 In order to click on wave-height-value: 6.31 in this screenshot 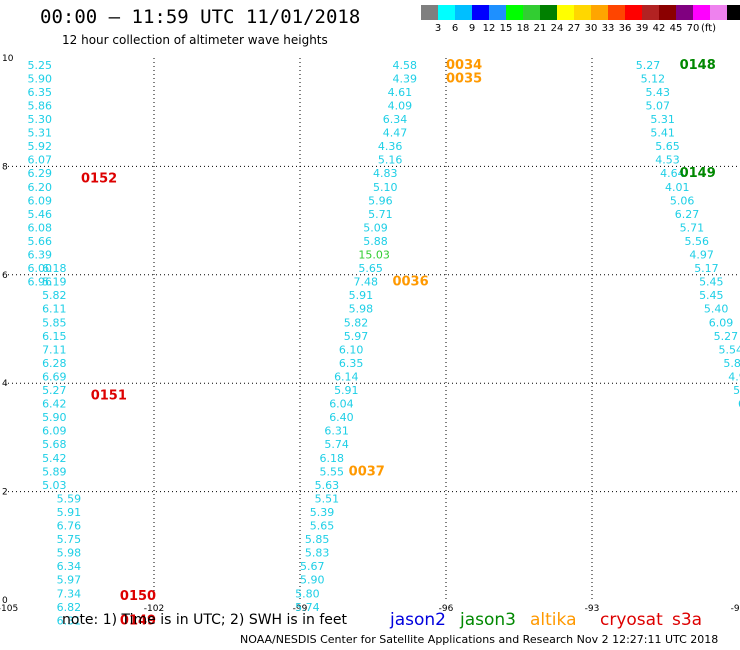, I will do `click(69, 620)`.